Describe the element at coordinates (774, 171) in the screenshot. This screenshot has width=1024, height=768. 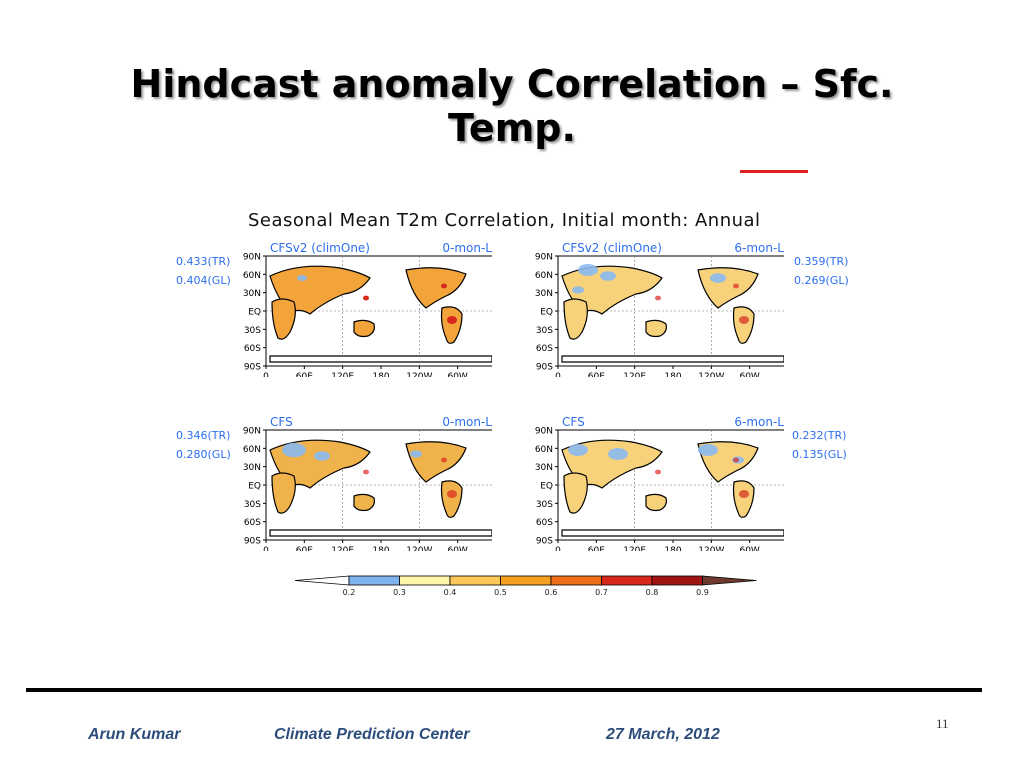
I see `title-accent-line` at that location.